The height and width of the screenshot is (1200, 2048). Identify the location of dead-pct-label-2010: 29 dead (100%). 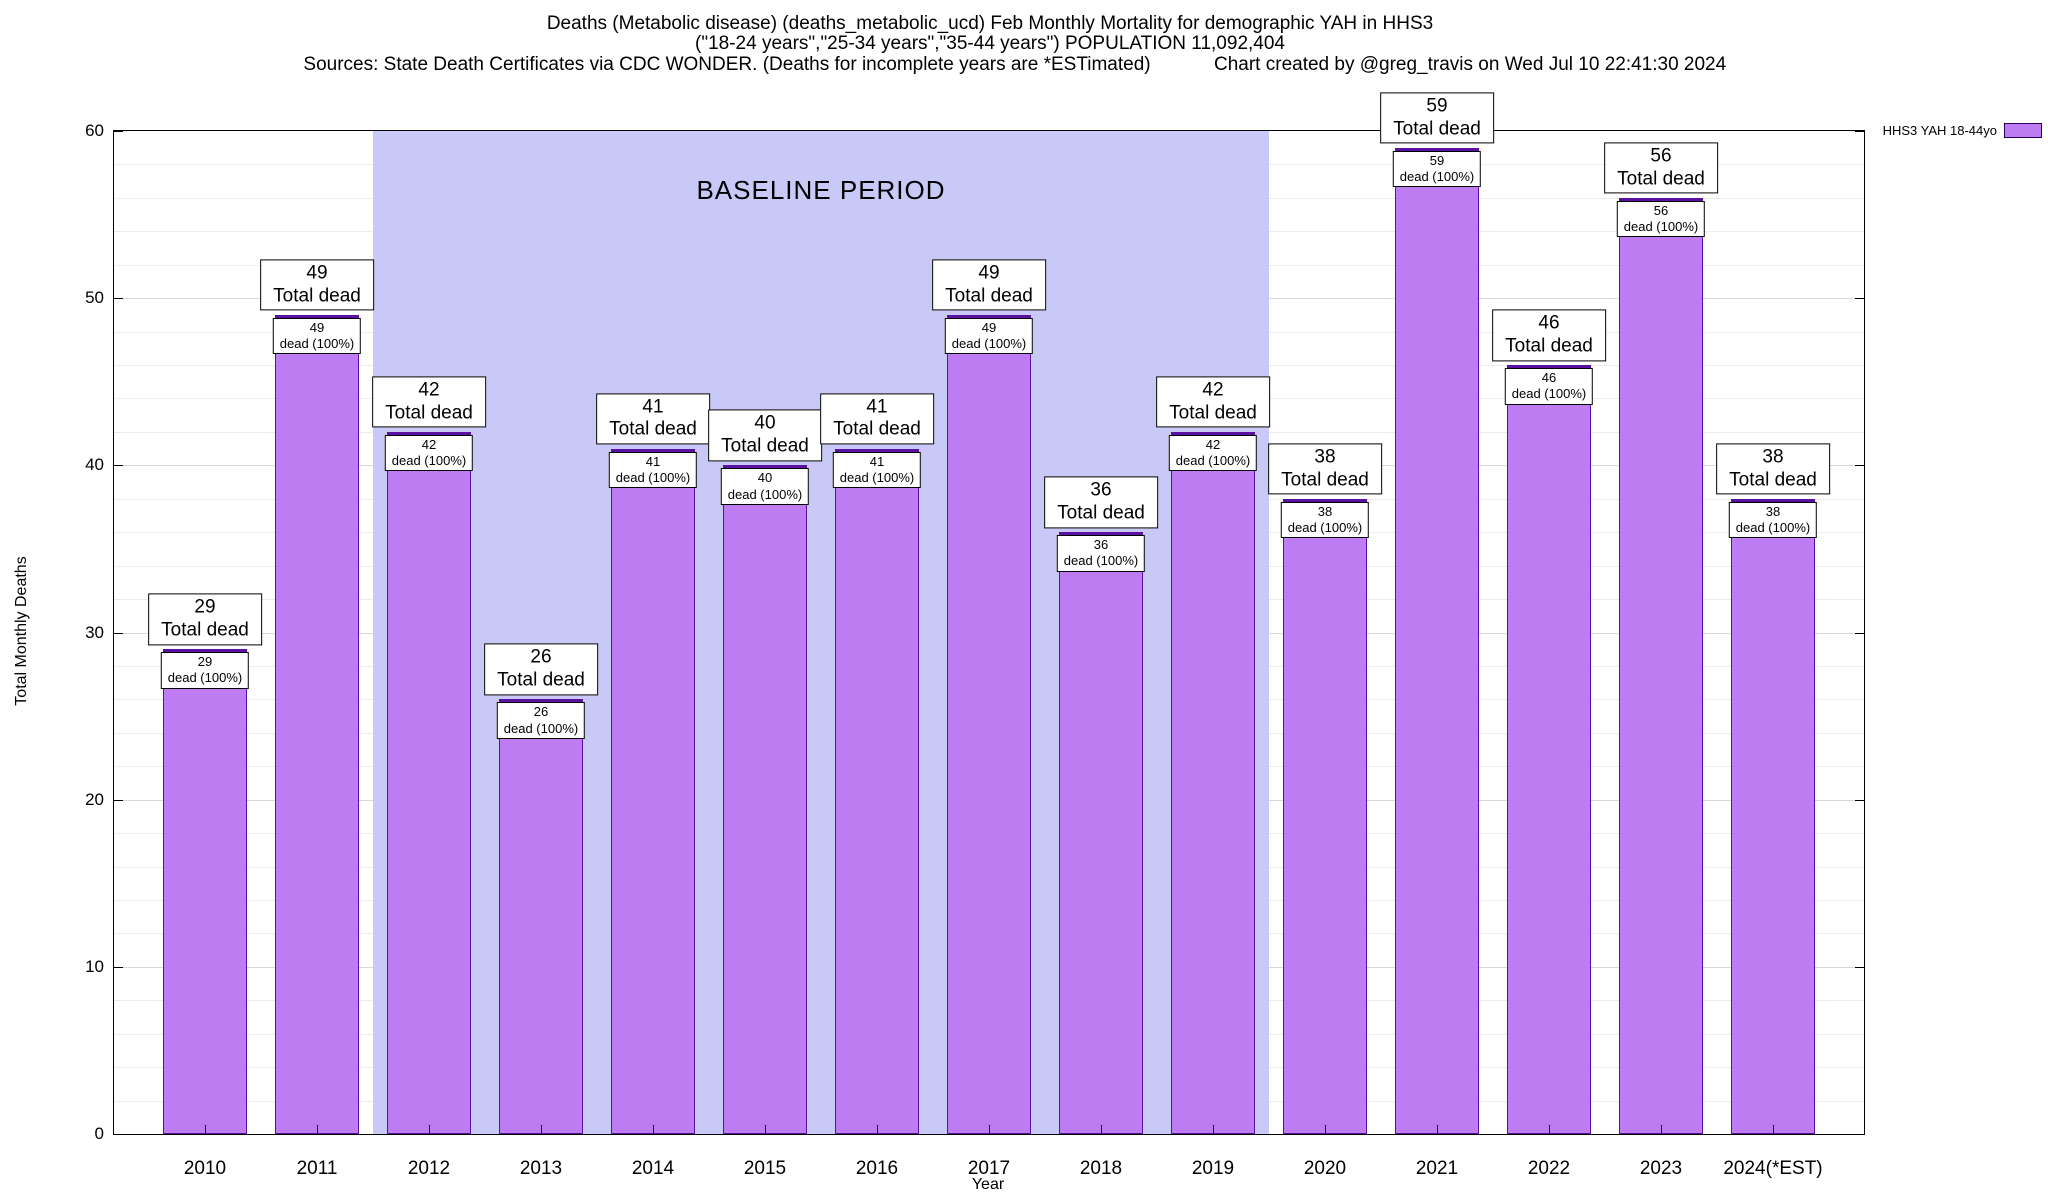
(205, 670).